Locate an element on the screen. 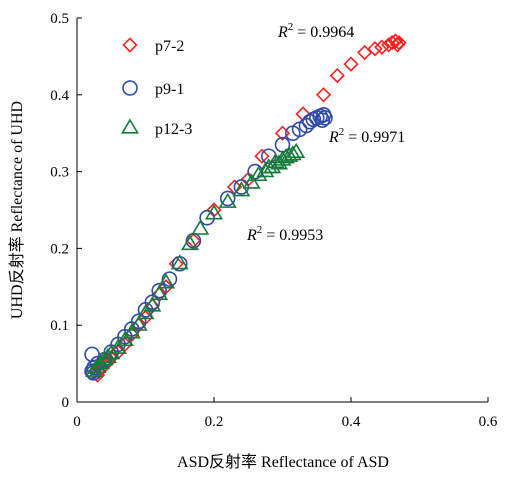  legend-label-p7-2: p7-2 is located at coordinates (169, 46).